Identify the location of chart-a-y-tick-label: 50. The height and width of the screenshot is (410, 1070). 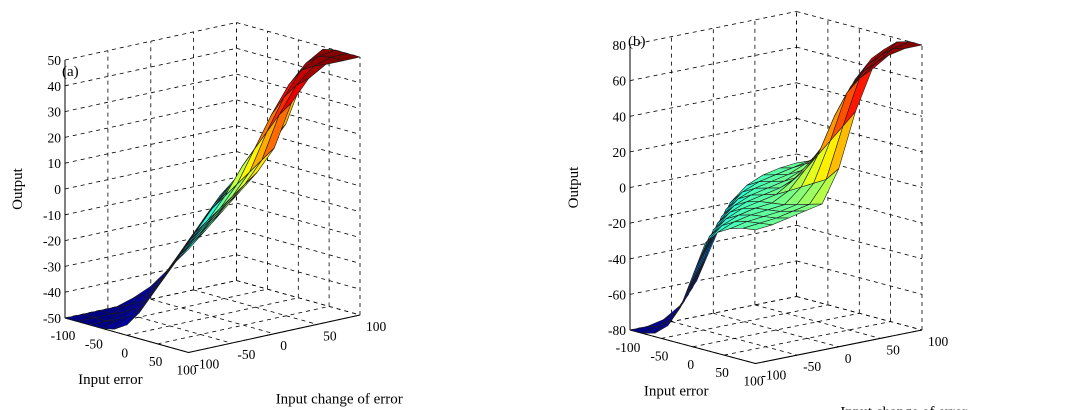
(330, 335).